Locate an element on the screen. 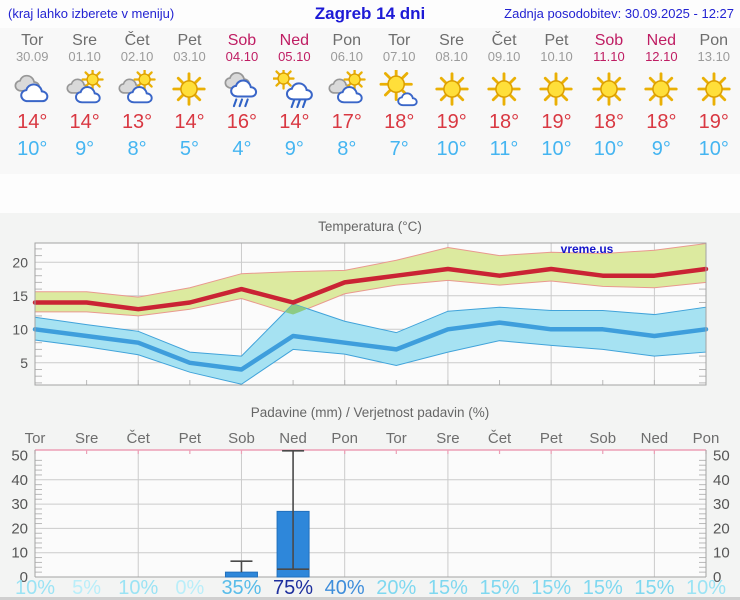 The image size is (740, 600). max-temperature-value: 17° is located at coordinates (346, 122).